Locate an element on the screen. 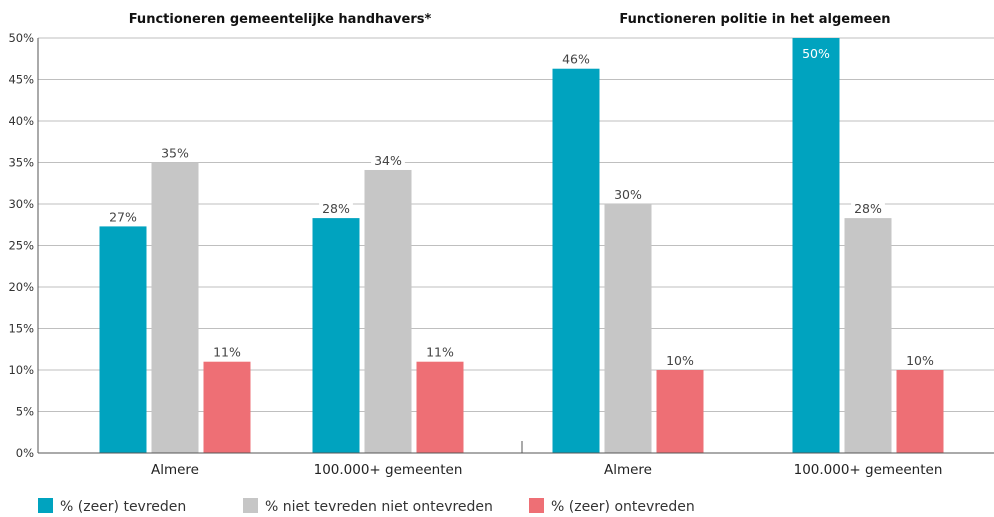  legend-label: % (zeer) tevreden is located at coordinates (123, 507).